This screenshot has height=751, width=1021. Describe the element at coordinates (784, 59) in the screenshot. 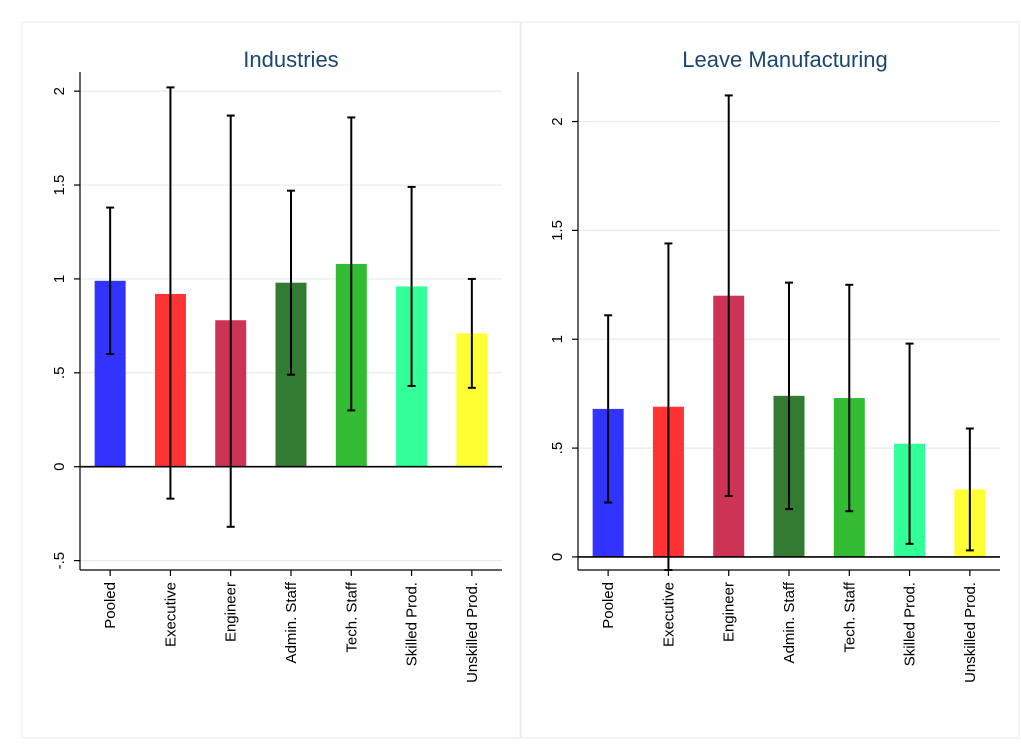

I see `chart-title: Leave Manufacturing` at that location.